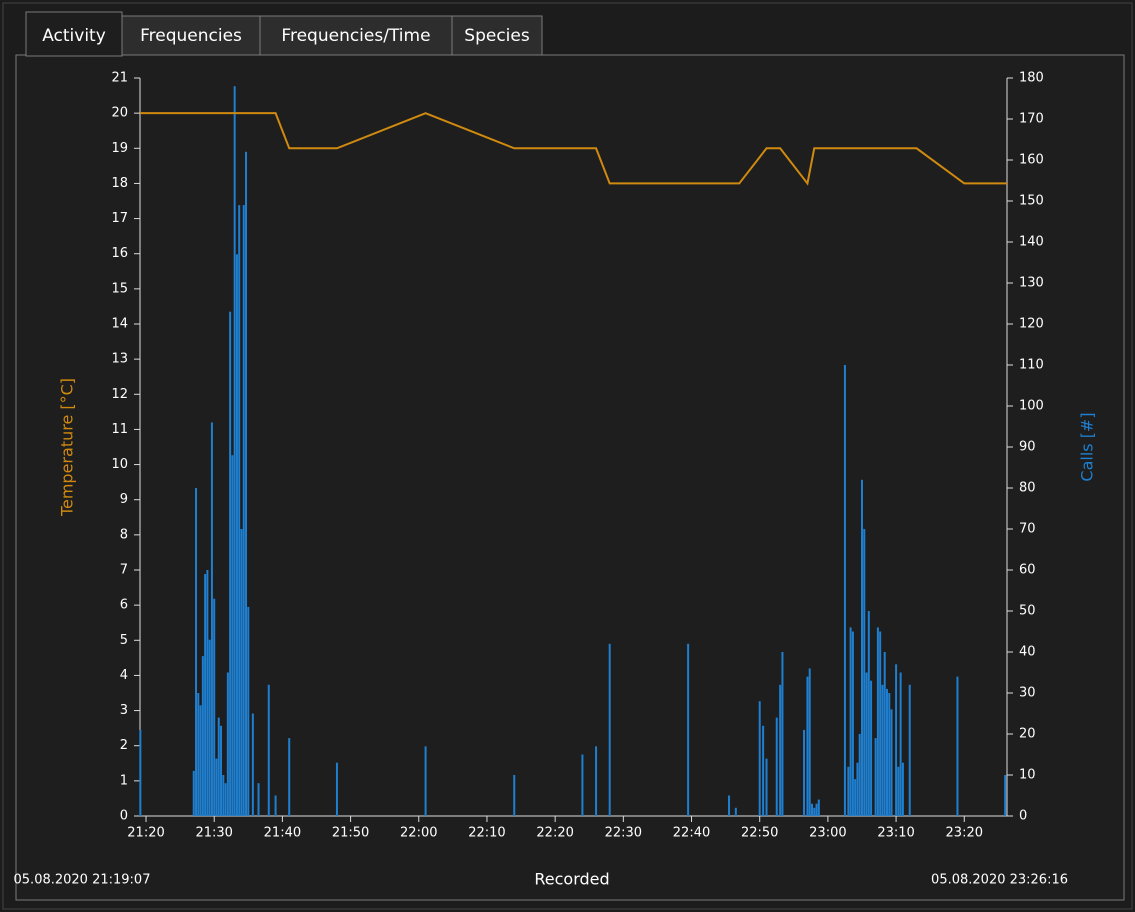  Describe the element at coordinates (623, 833) in the screenshot. I see `x-tick-label: 22:30` at that location.